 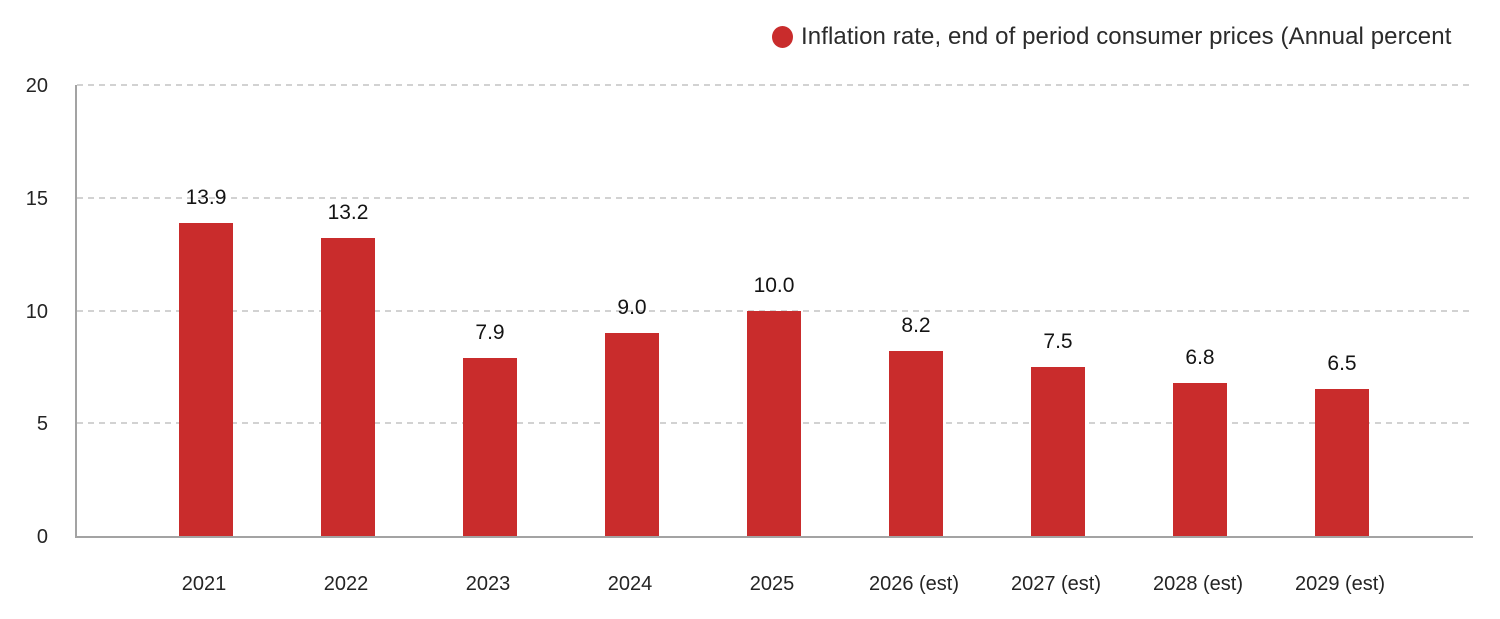 I want to click on bar-2028-est-, so click(x=1200, y=459).